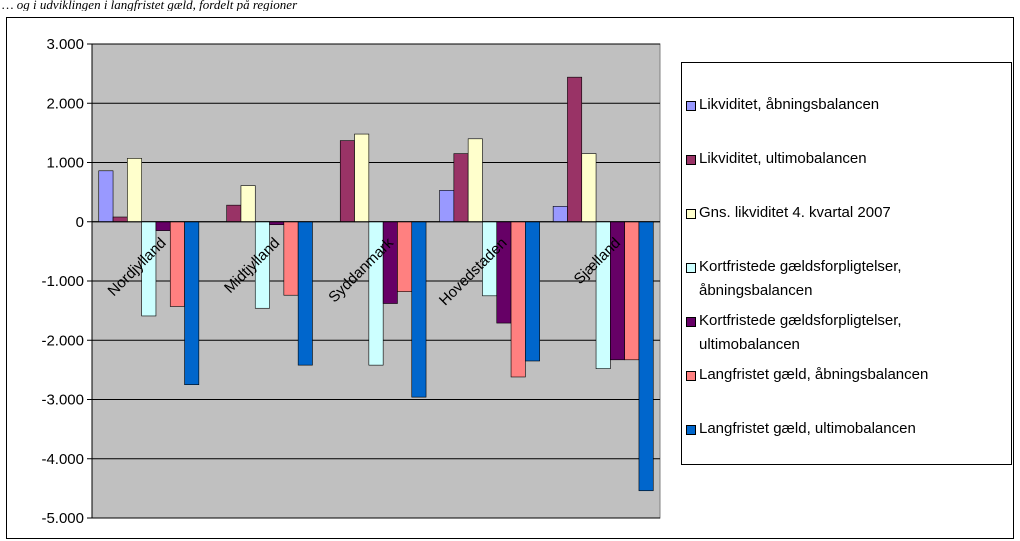 Image resolution: width=1020 pixels, height=541 pixels. Describe the element at coordinates (783, 158) in the screenshot. I see `legend-label: Likviditet, ultimobalancen` at that location.